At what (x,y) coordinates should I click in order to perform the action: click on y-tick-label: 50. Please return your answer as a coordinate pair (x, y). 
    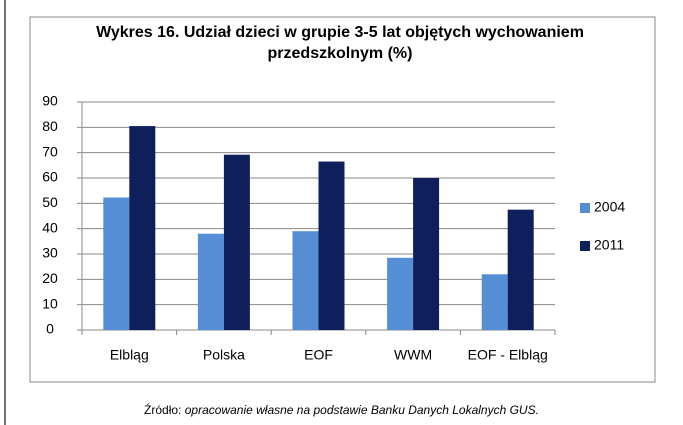
    Looking at the image, I should click on (50, 202).